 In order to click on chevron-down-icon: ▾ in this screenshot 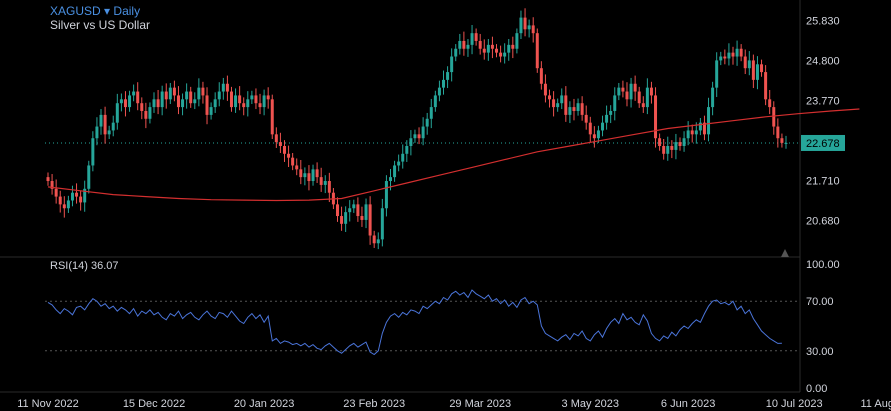, I will do `click(107, 11)`.